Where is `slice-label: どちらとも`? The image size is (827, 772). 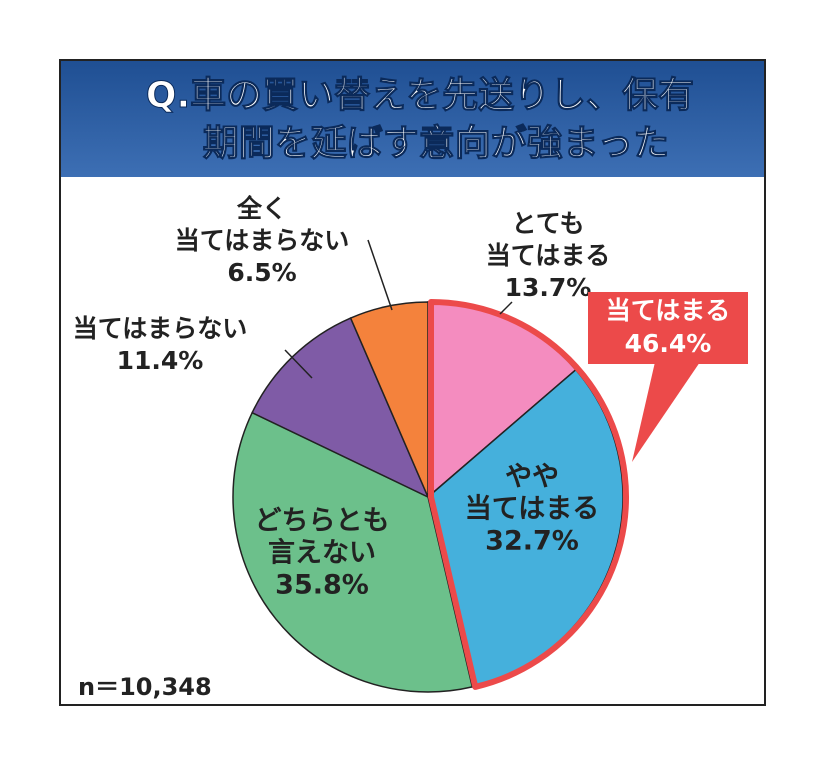 slice-label: どちらとも is located at coordinates (322, 521).